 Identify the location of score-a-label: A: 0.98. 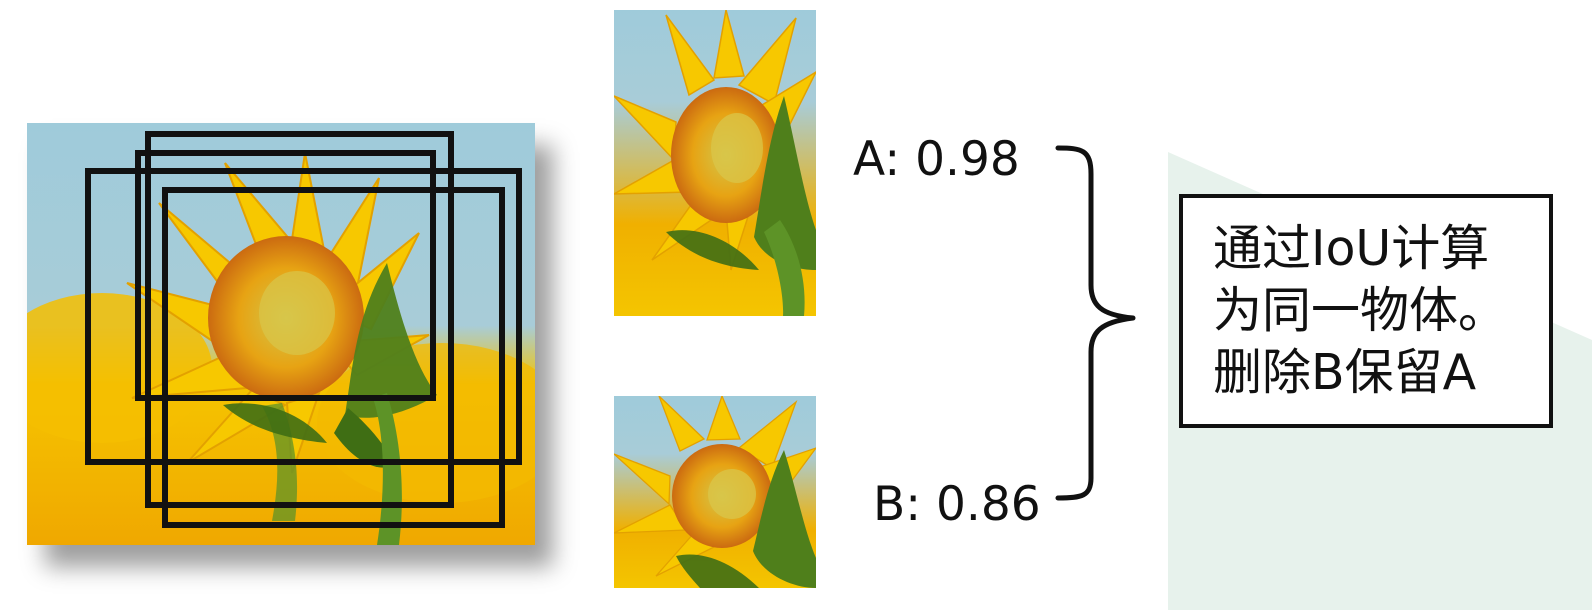
(936, 159).